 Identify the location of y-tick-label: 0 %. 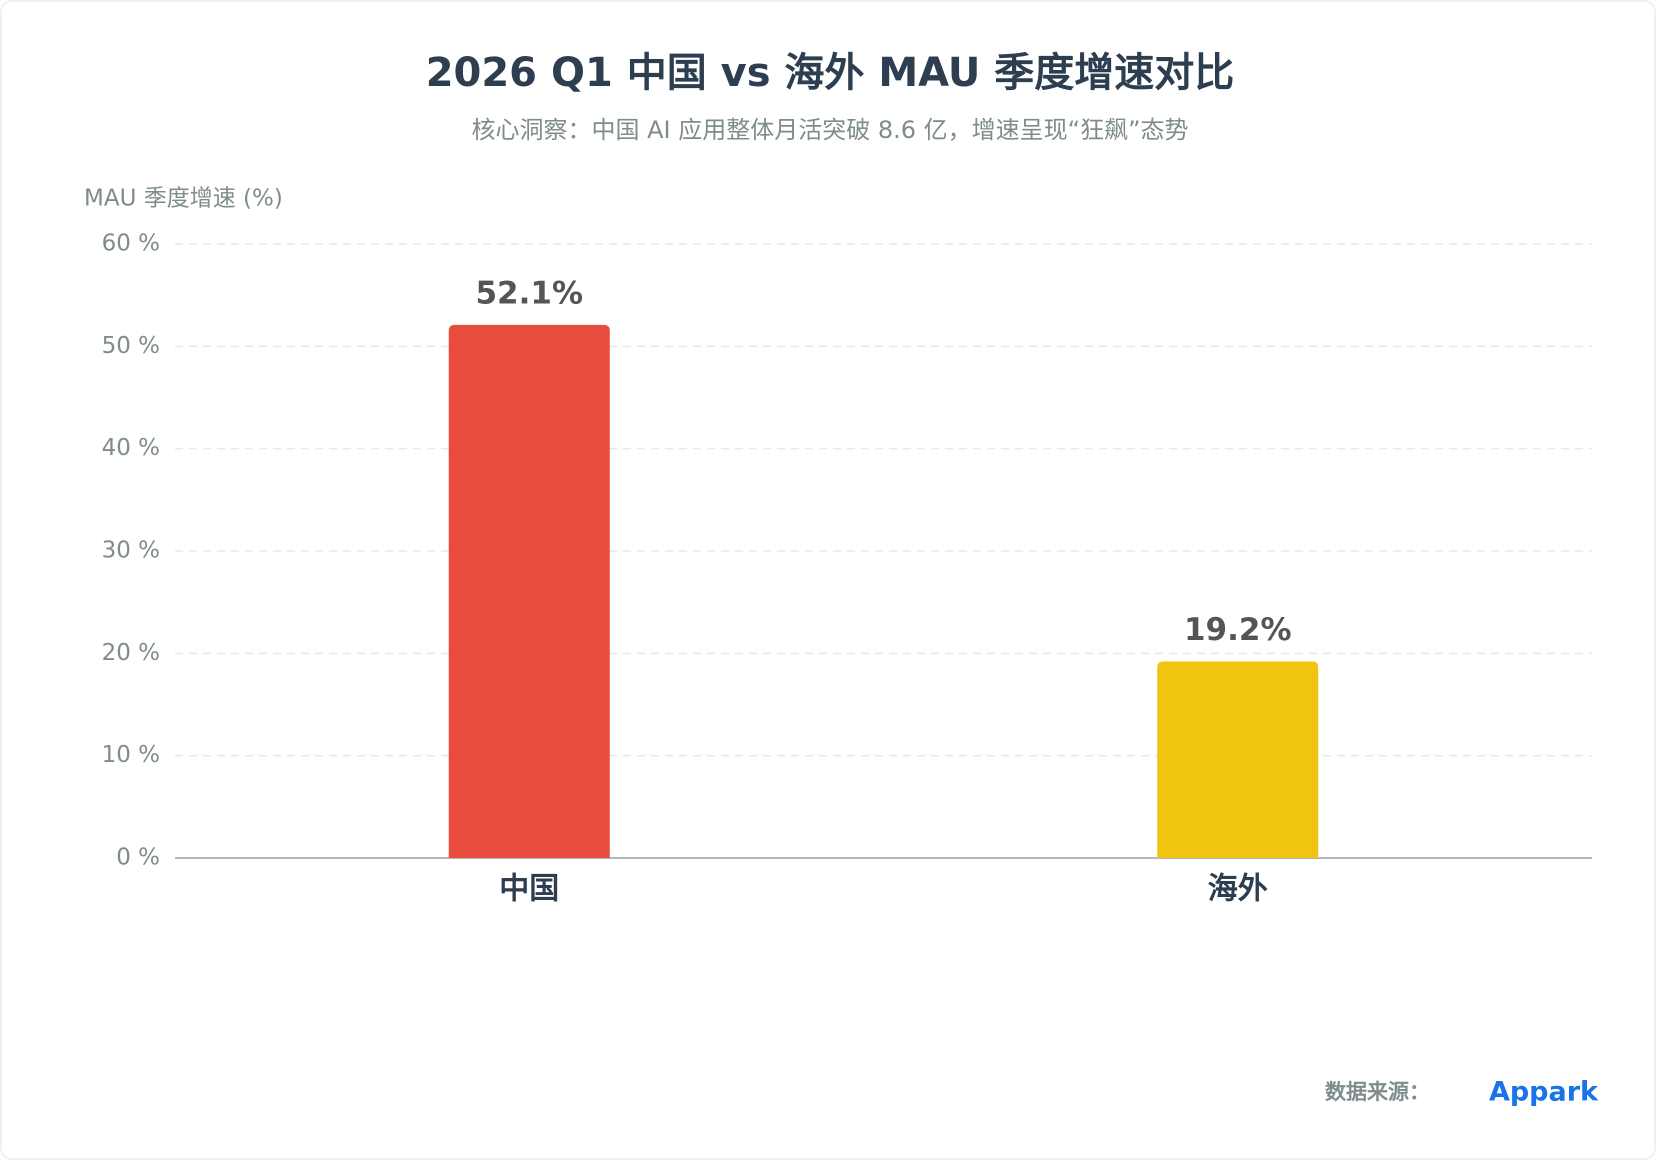
(138, 858).